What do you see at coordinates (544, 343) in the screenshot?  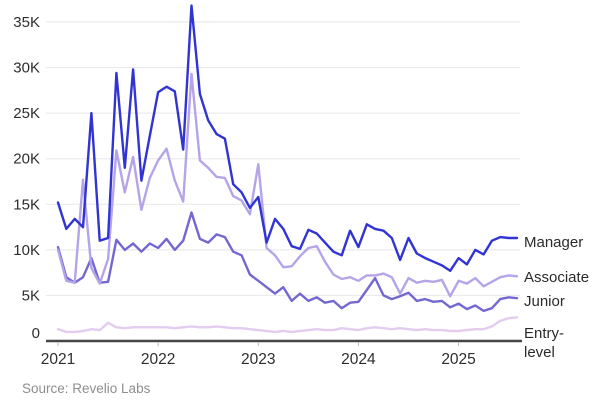 I see `series-label-entry-level: Entry-level` at bounding box center [544, 343].